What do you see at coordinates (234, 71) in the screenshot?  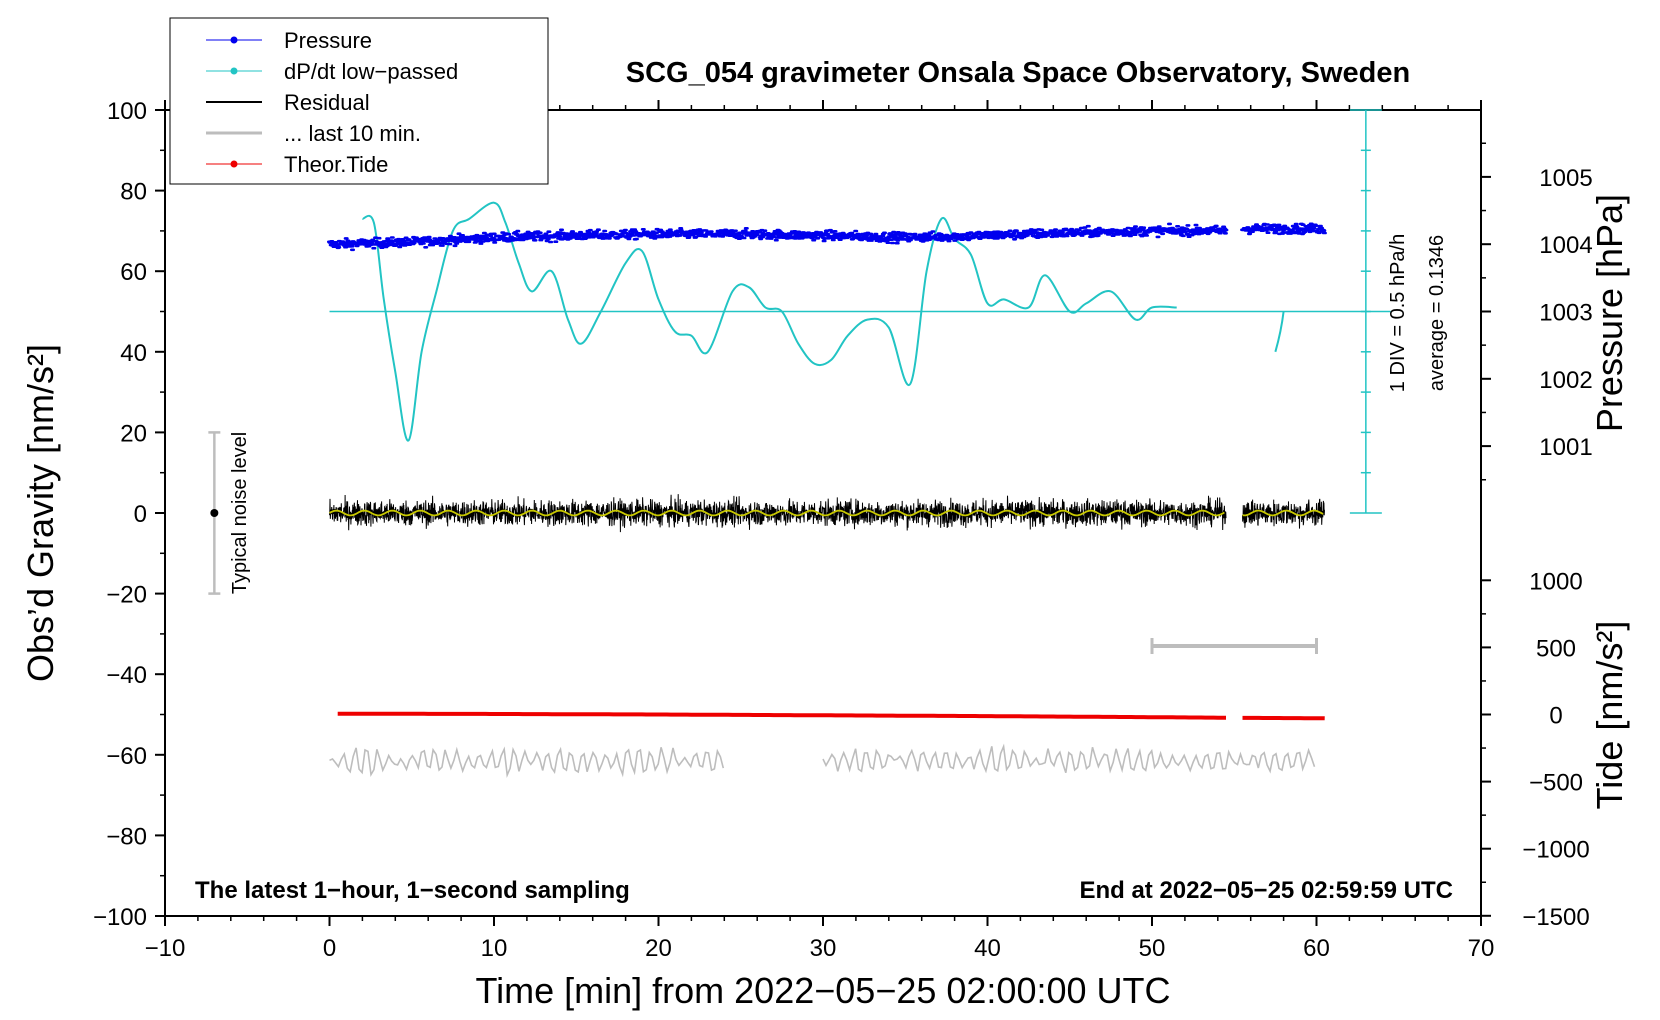 I see `legend-marker-dpdt` at bounding box center [234, 71].